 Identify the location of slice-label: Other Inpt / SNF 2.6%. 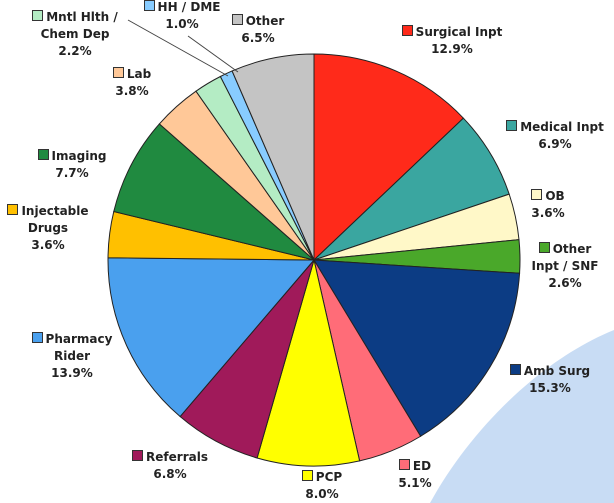
(565, 266).